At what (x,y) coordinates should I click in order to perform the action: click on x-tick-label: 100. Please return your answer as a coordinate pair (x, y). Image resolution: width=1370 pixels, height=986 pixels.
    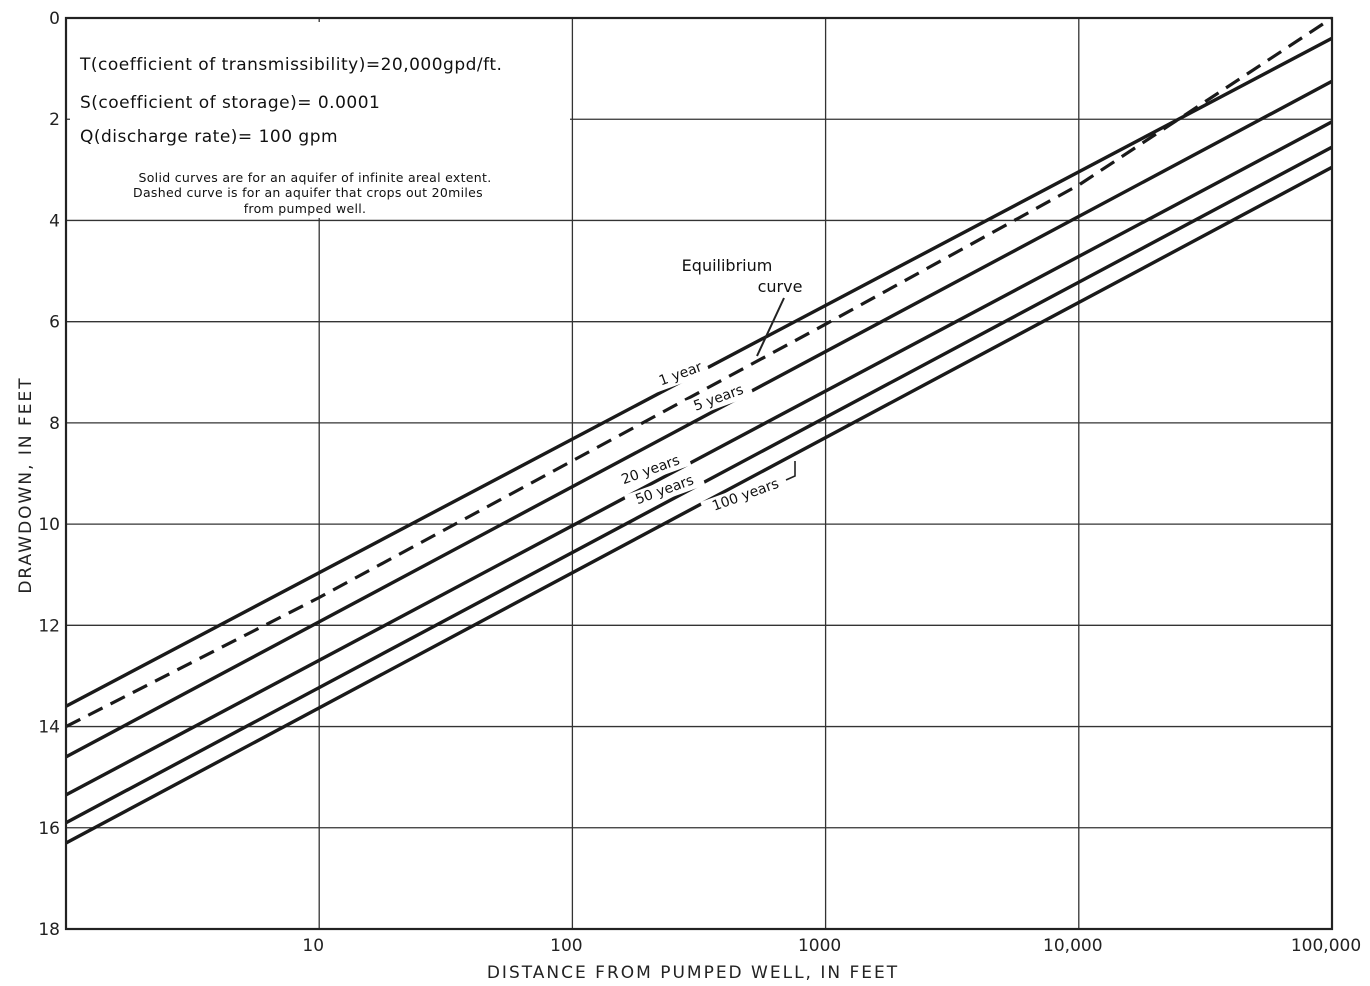
    Looking at the image, I should click on (566, 946).